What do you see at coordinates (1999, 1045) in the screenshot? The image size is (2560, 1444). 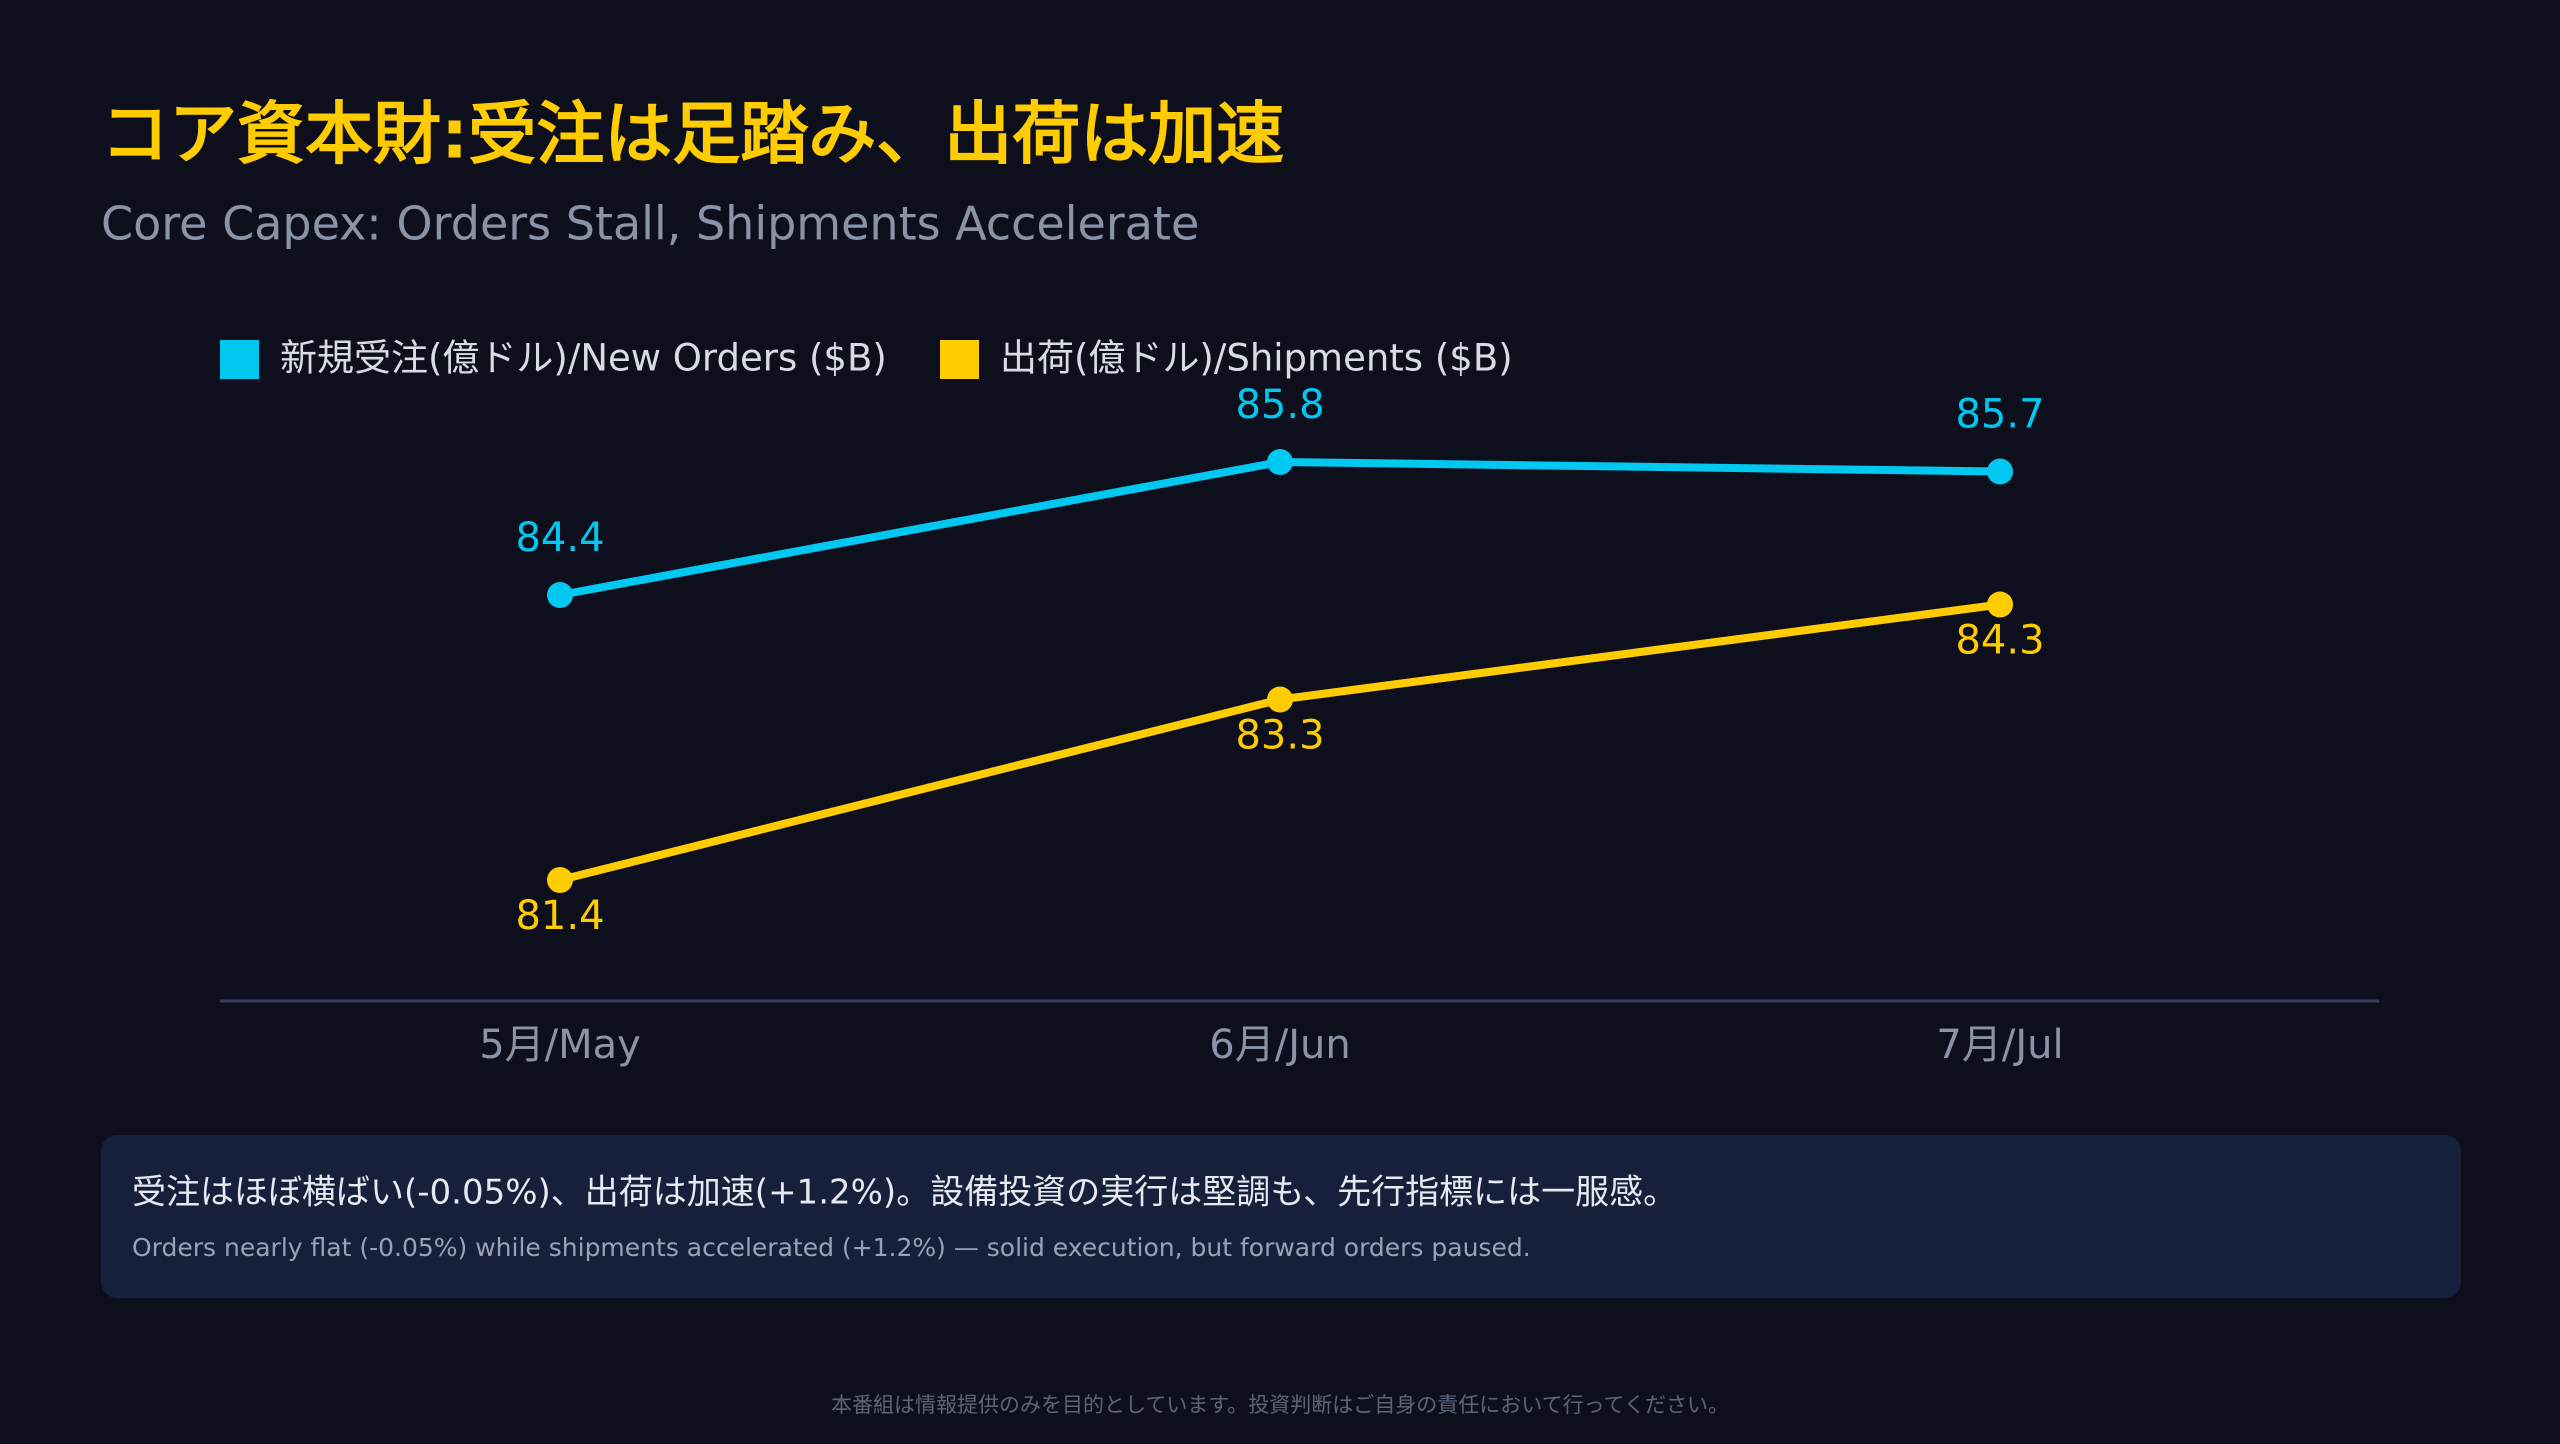 I see `x-tick-label: 7月/Jul` at bounding box center [1999, 1045].